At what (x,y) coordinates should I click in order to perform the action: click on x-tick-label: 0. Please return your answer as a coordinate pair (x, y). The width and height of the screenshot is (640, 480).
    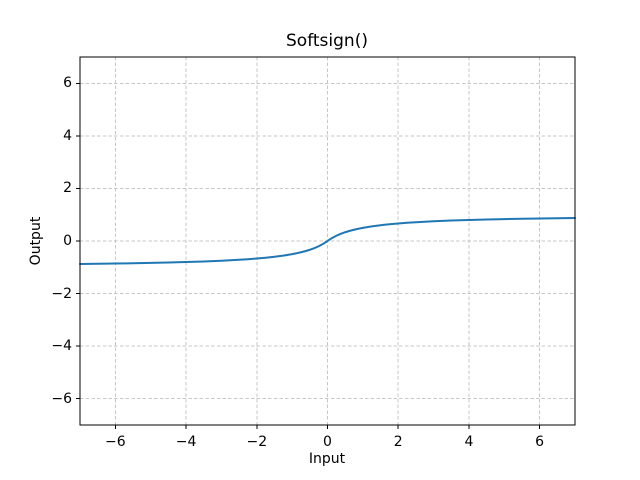
    Looking at the image, I should click on (327, 442).